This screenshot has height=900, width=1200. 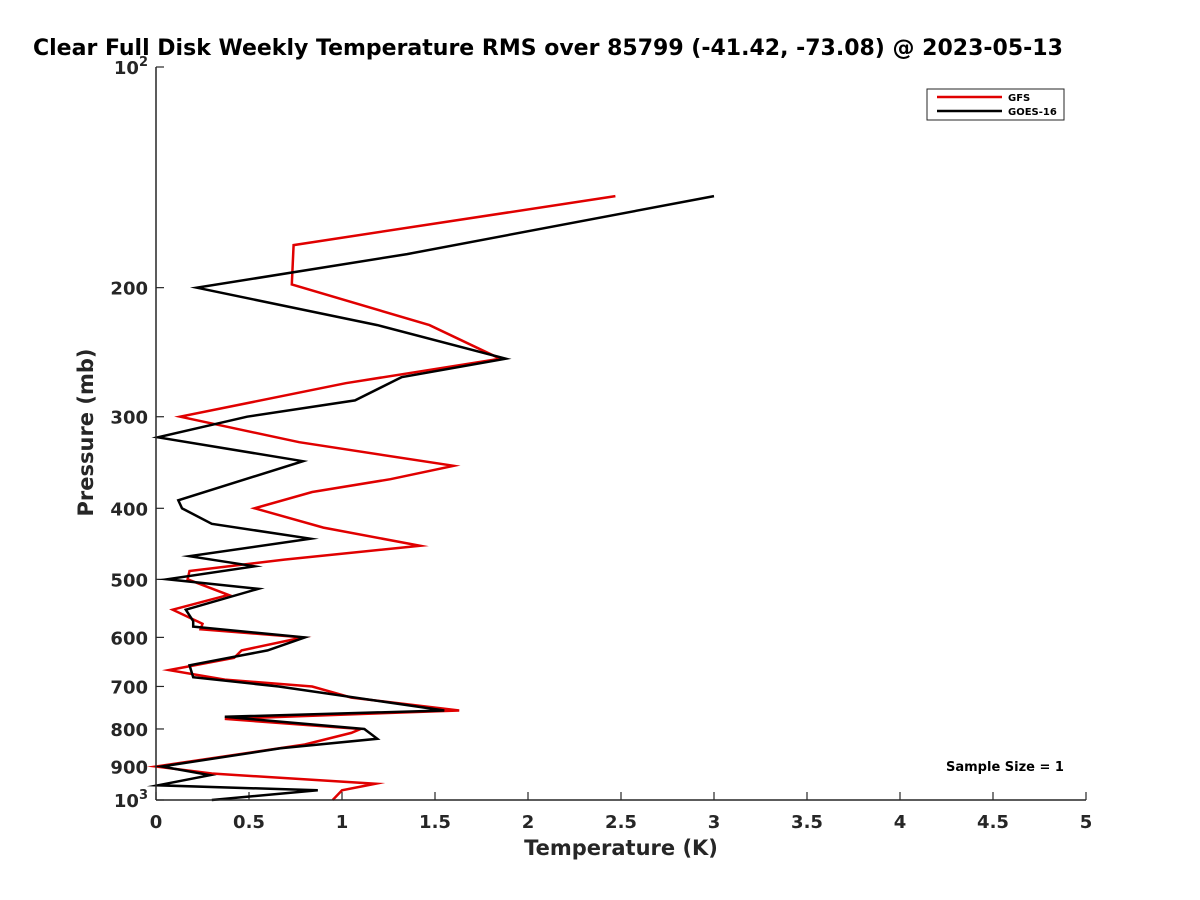 I want to click on legend: GFS GOES-16, so click(x=995, y=104).